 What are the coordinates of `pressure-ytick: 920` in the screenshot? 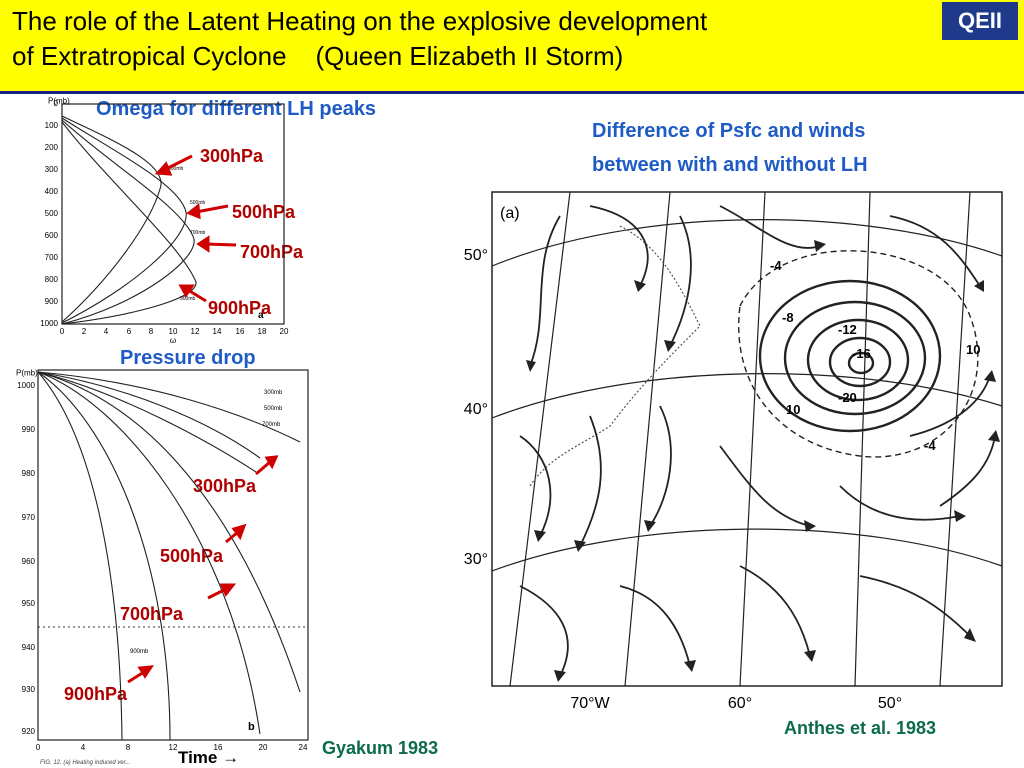 It's located at (29, 731).